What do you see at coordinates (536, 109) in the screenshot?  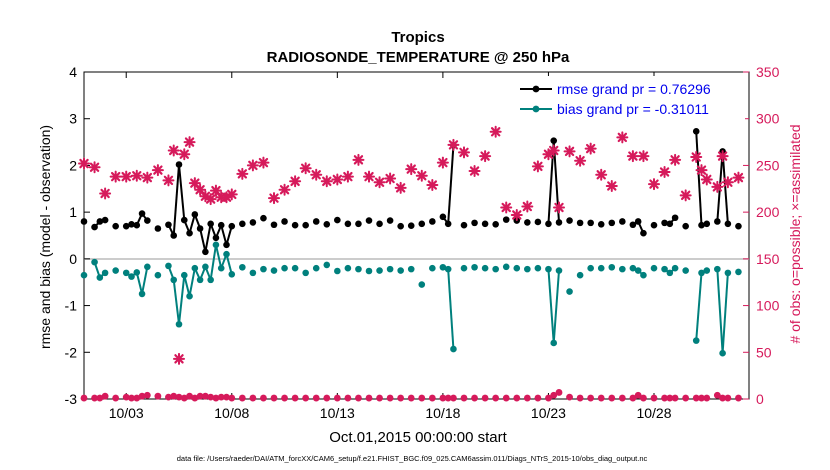 I see `legend-bias-marker` at bounding box center [536, 109].